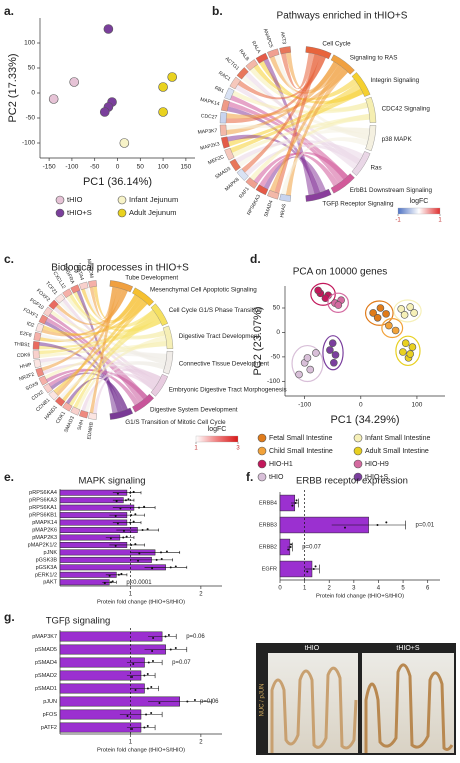  Describe the element at coordinates (111, 481) in the screenshot. I see `chart-title: MAPK signaling` at that location.